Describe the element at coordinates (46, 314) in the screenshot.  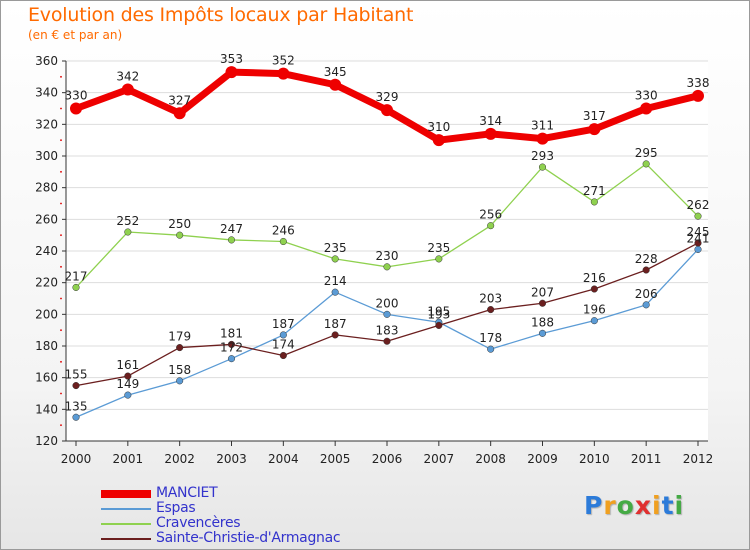
I see `y-tick-label: 200` at that location.